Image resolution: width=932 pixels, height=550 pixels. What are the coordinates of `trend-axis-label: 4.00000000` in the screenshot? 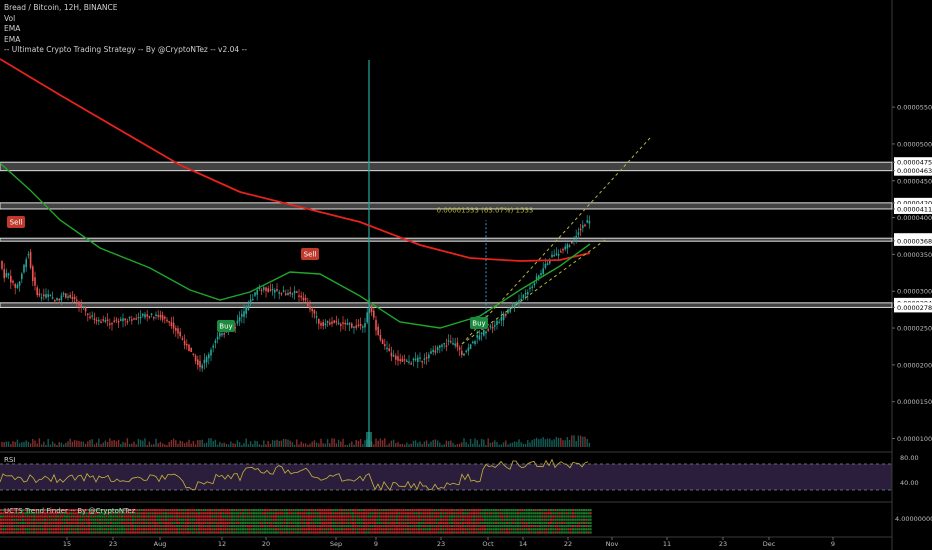 It's located at (913, 519).